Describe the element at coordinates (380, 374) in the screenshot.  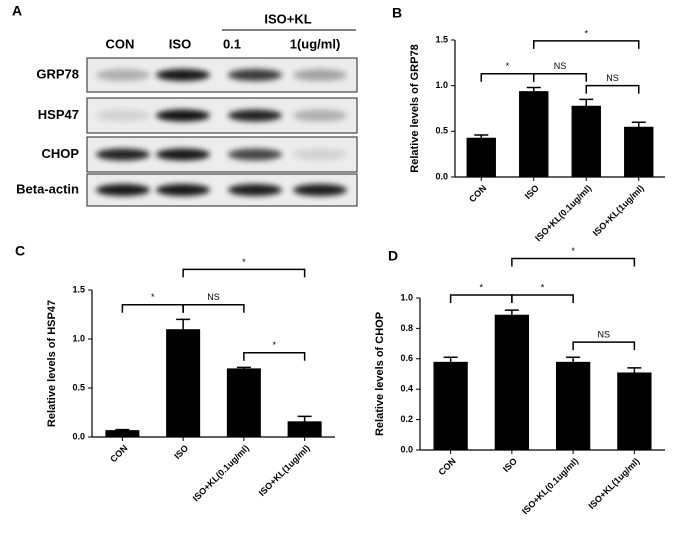
I see `y-axis-label: Relative levels of CHOP` at that location.